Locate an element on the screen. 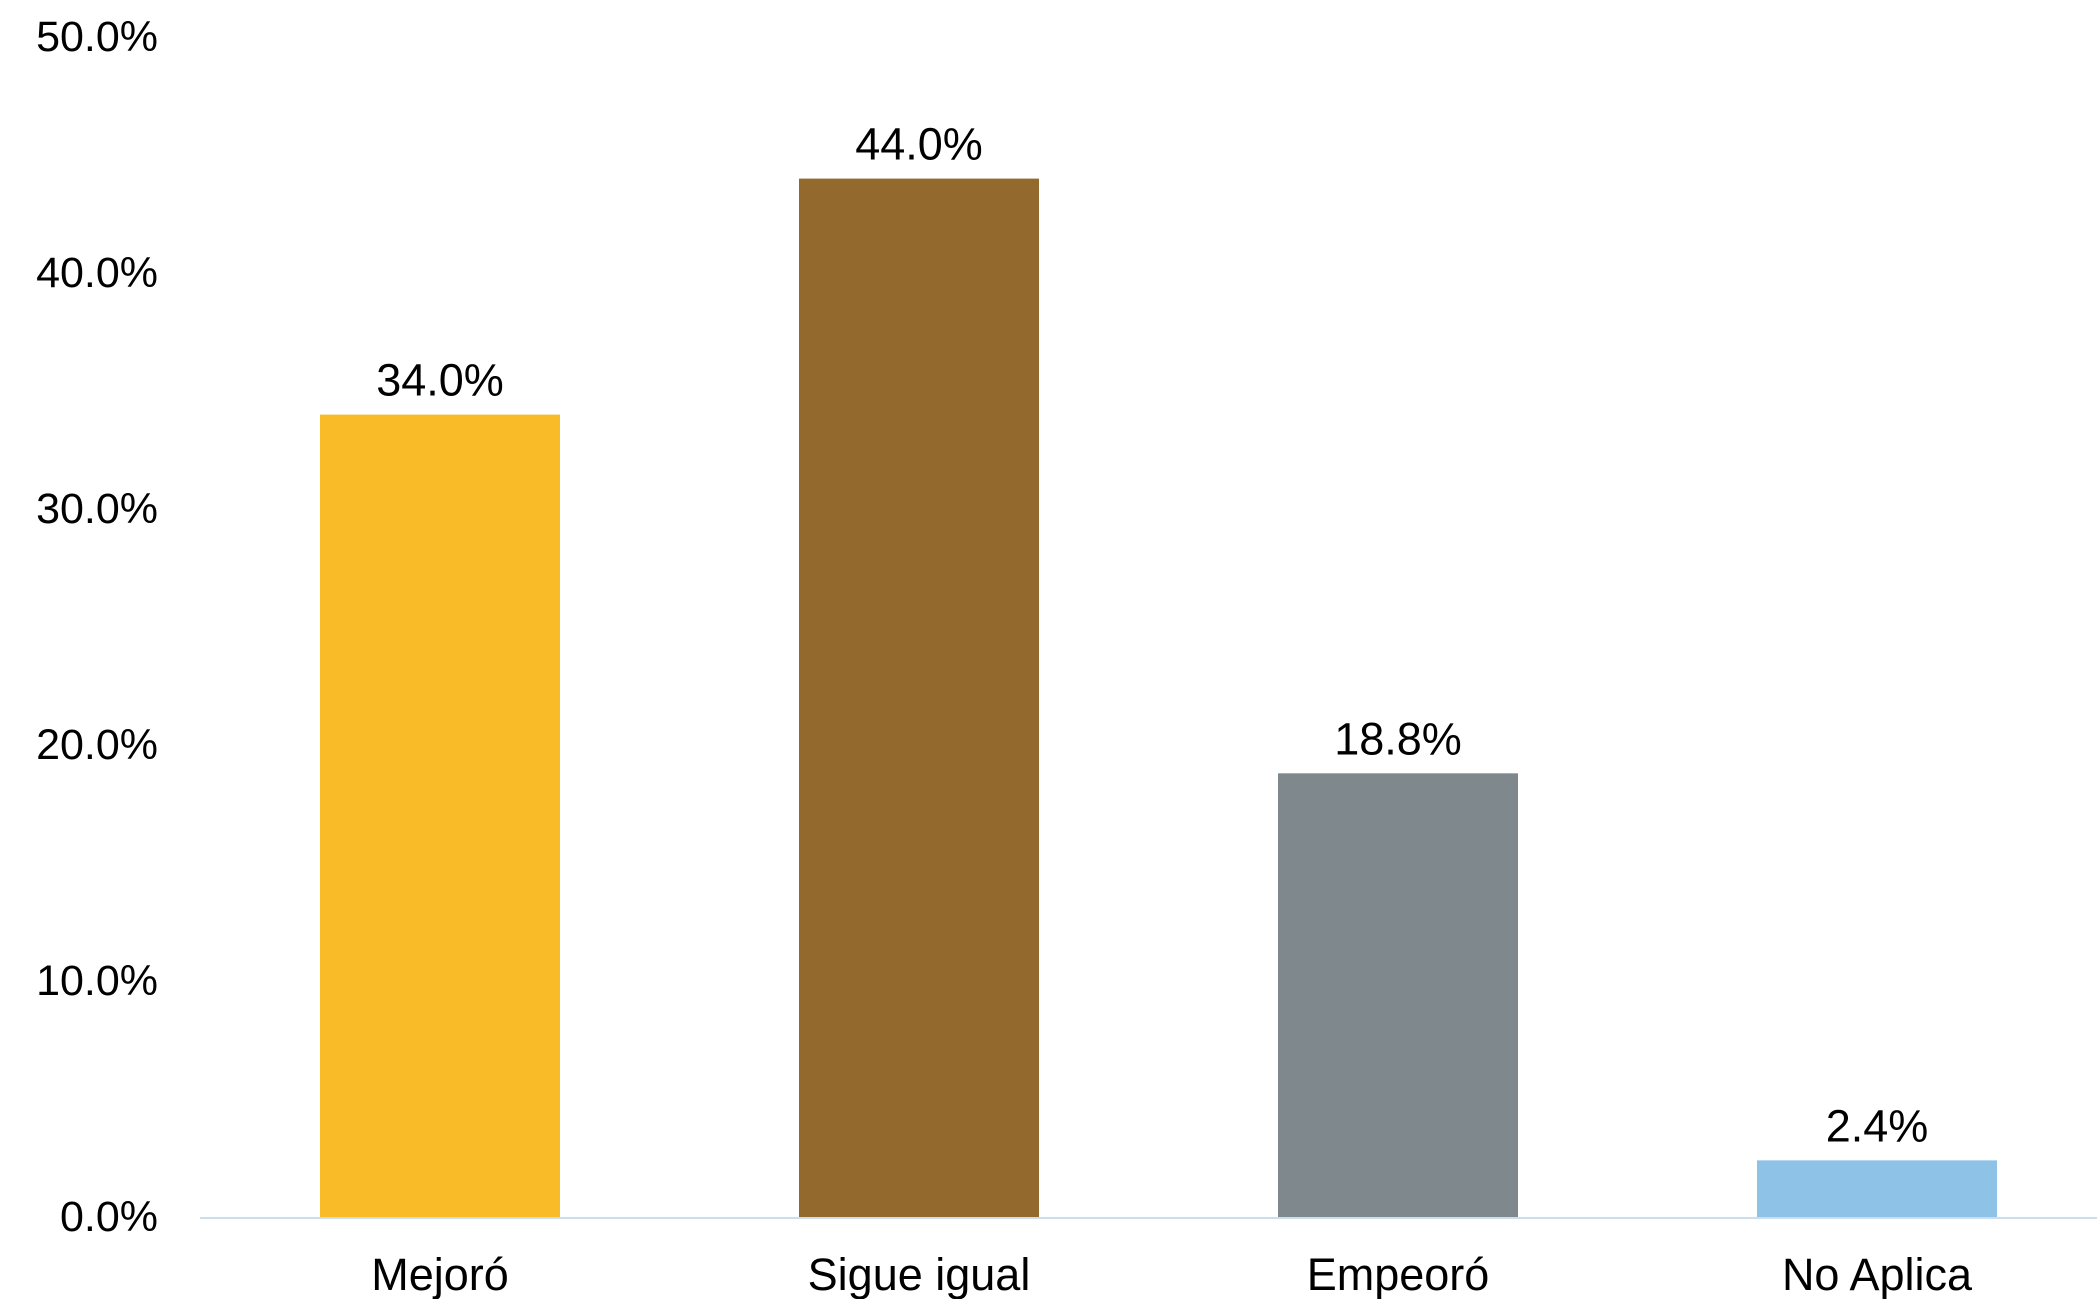  bar-empeor- is located at coordinates (1398, 995).